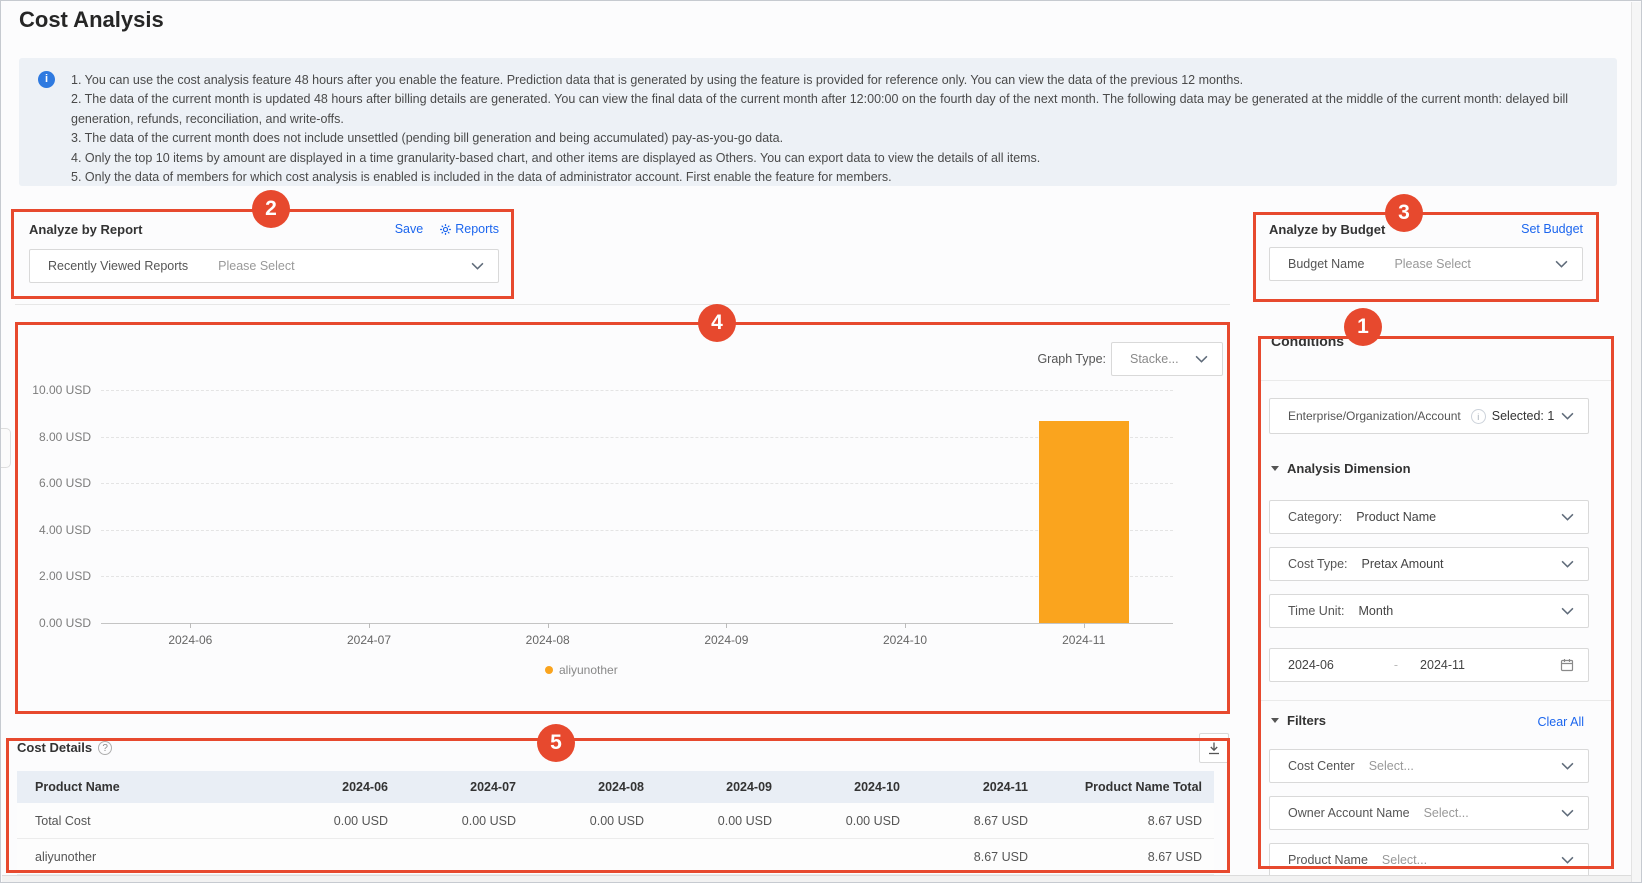 The width and height of the screenshot is (1642, 883). I want to click on legend-item: aliyunother, so click(581, 670).